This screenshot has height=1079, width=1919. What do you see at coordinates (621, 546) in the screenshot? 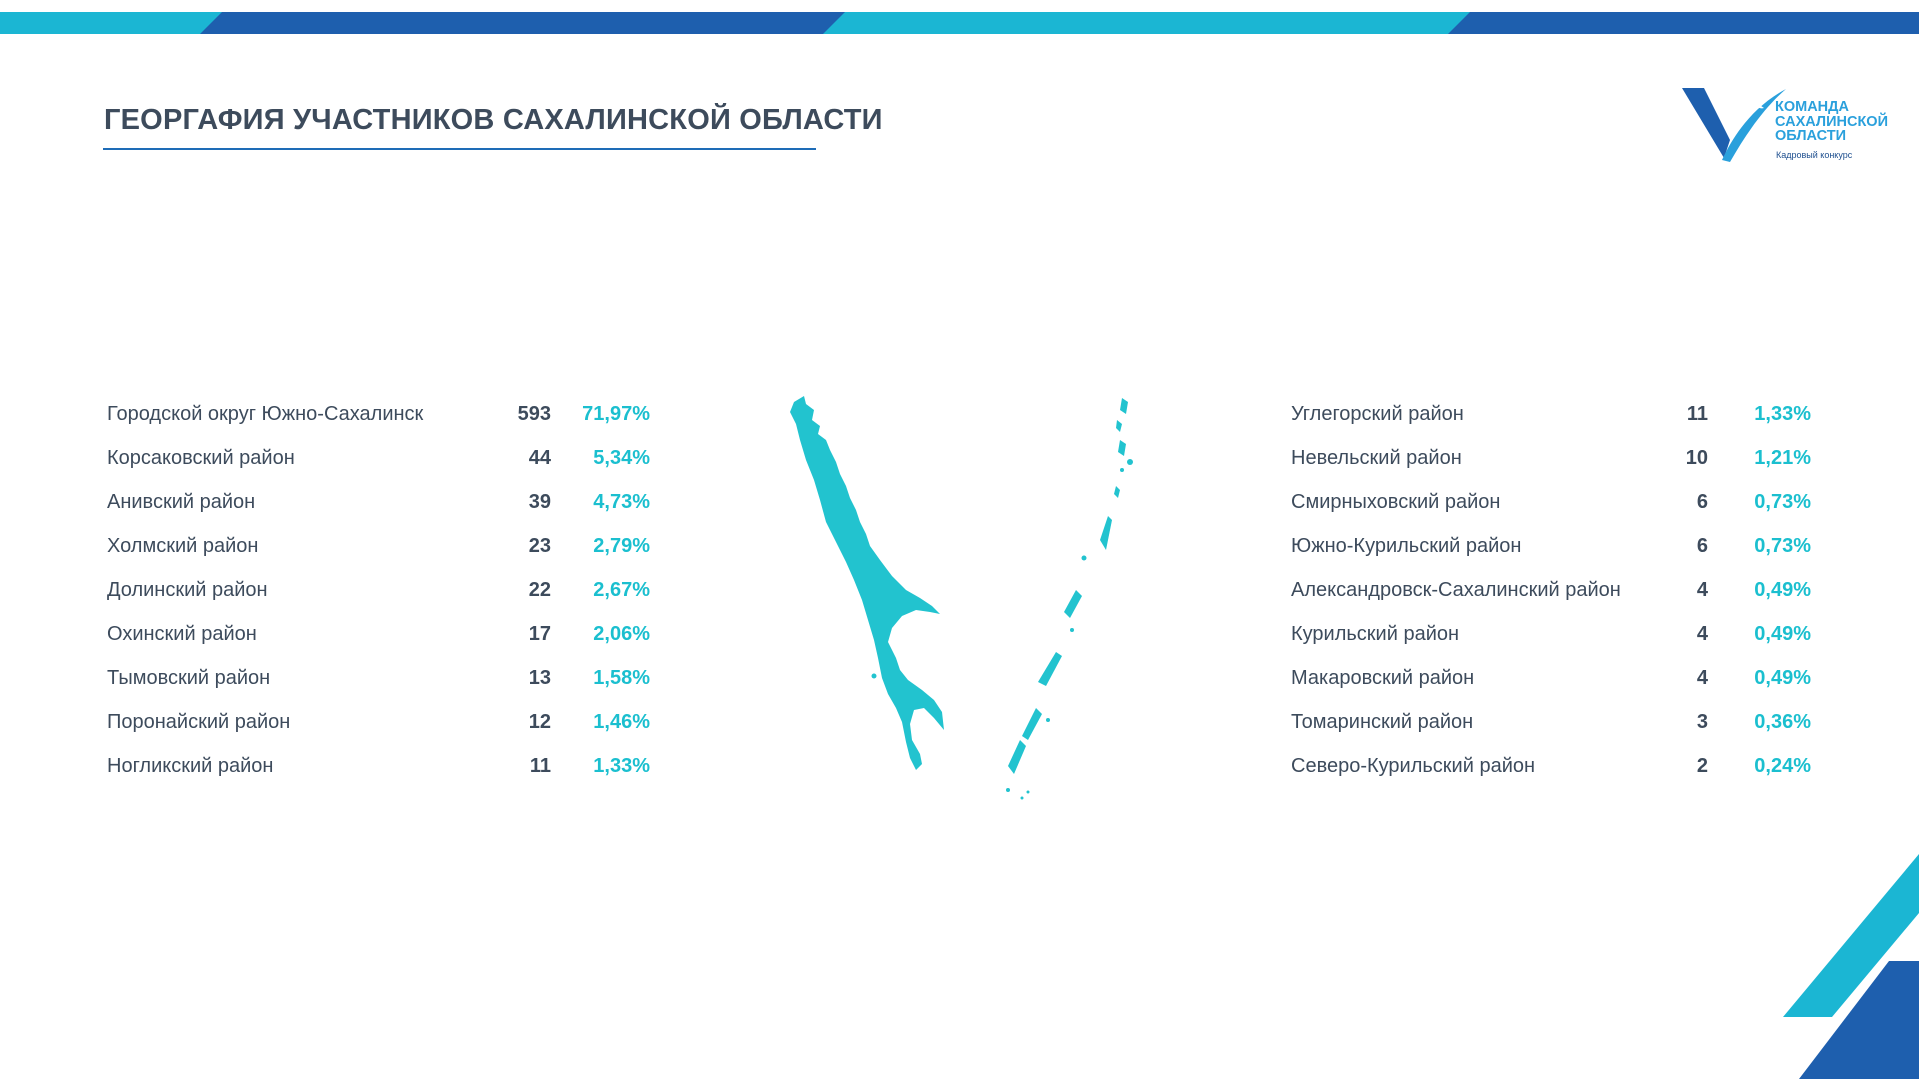
I see `participant-percent: 2,79%` at bounding box center [621, 546].